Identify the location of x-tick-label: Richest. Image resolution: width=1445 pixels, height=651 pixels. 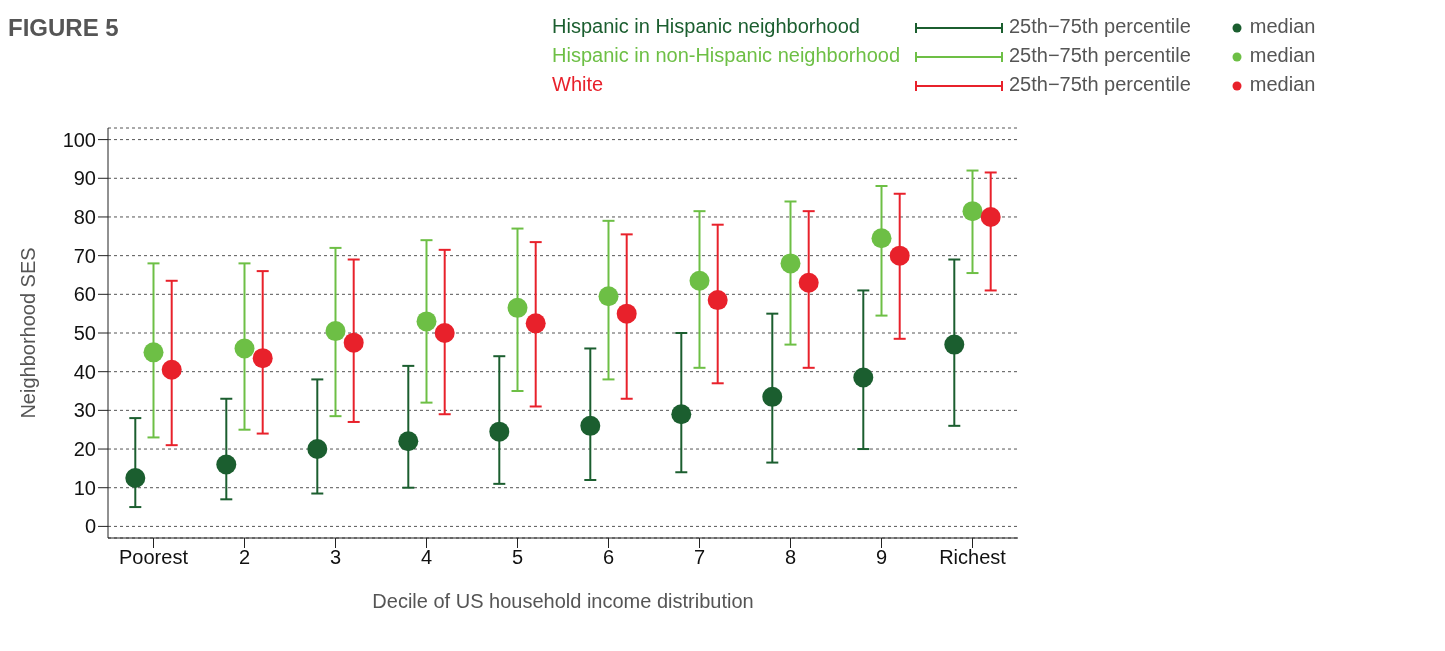
(973, 557).